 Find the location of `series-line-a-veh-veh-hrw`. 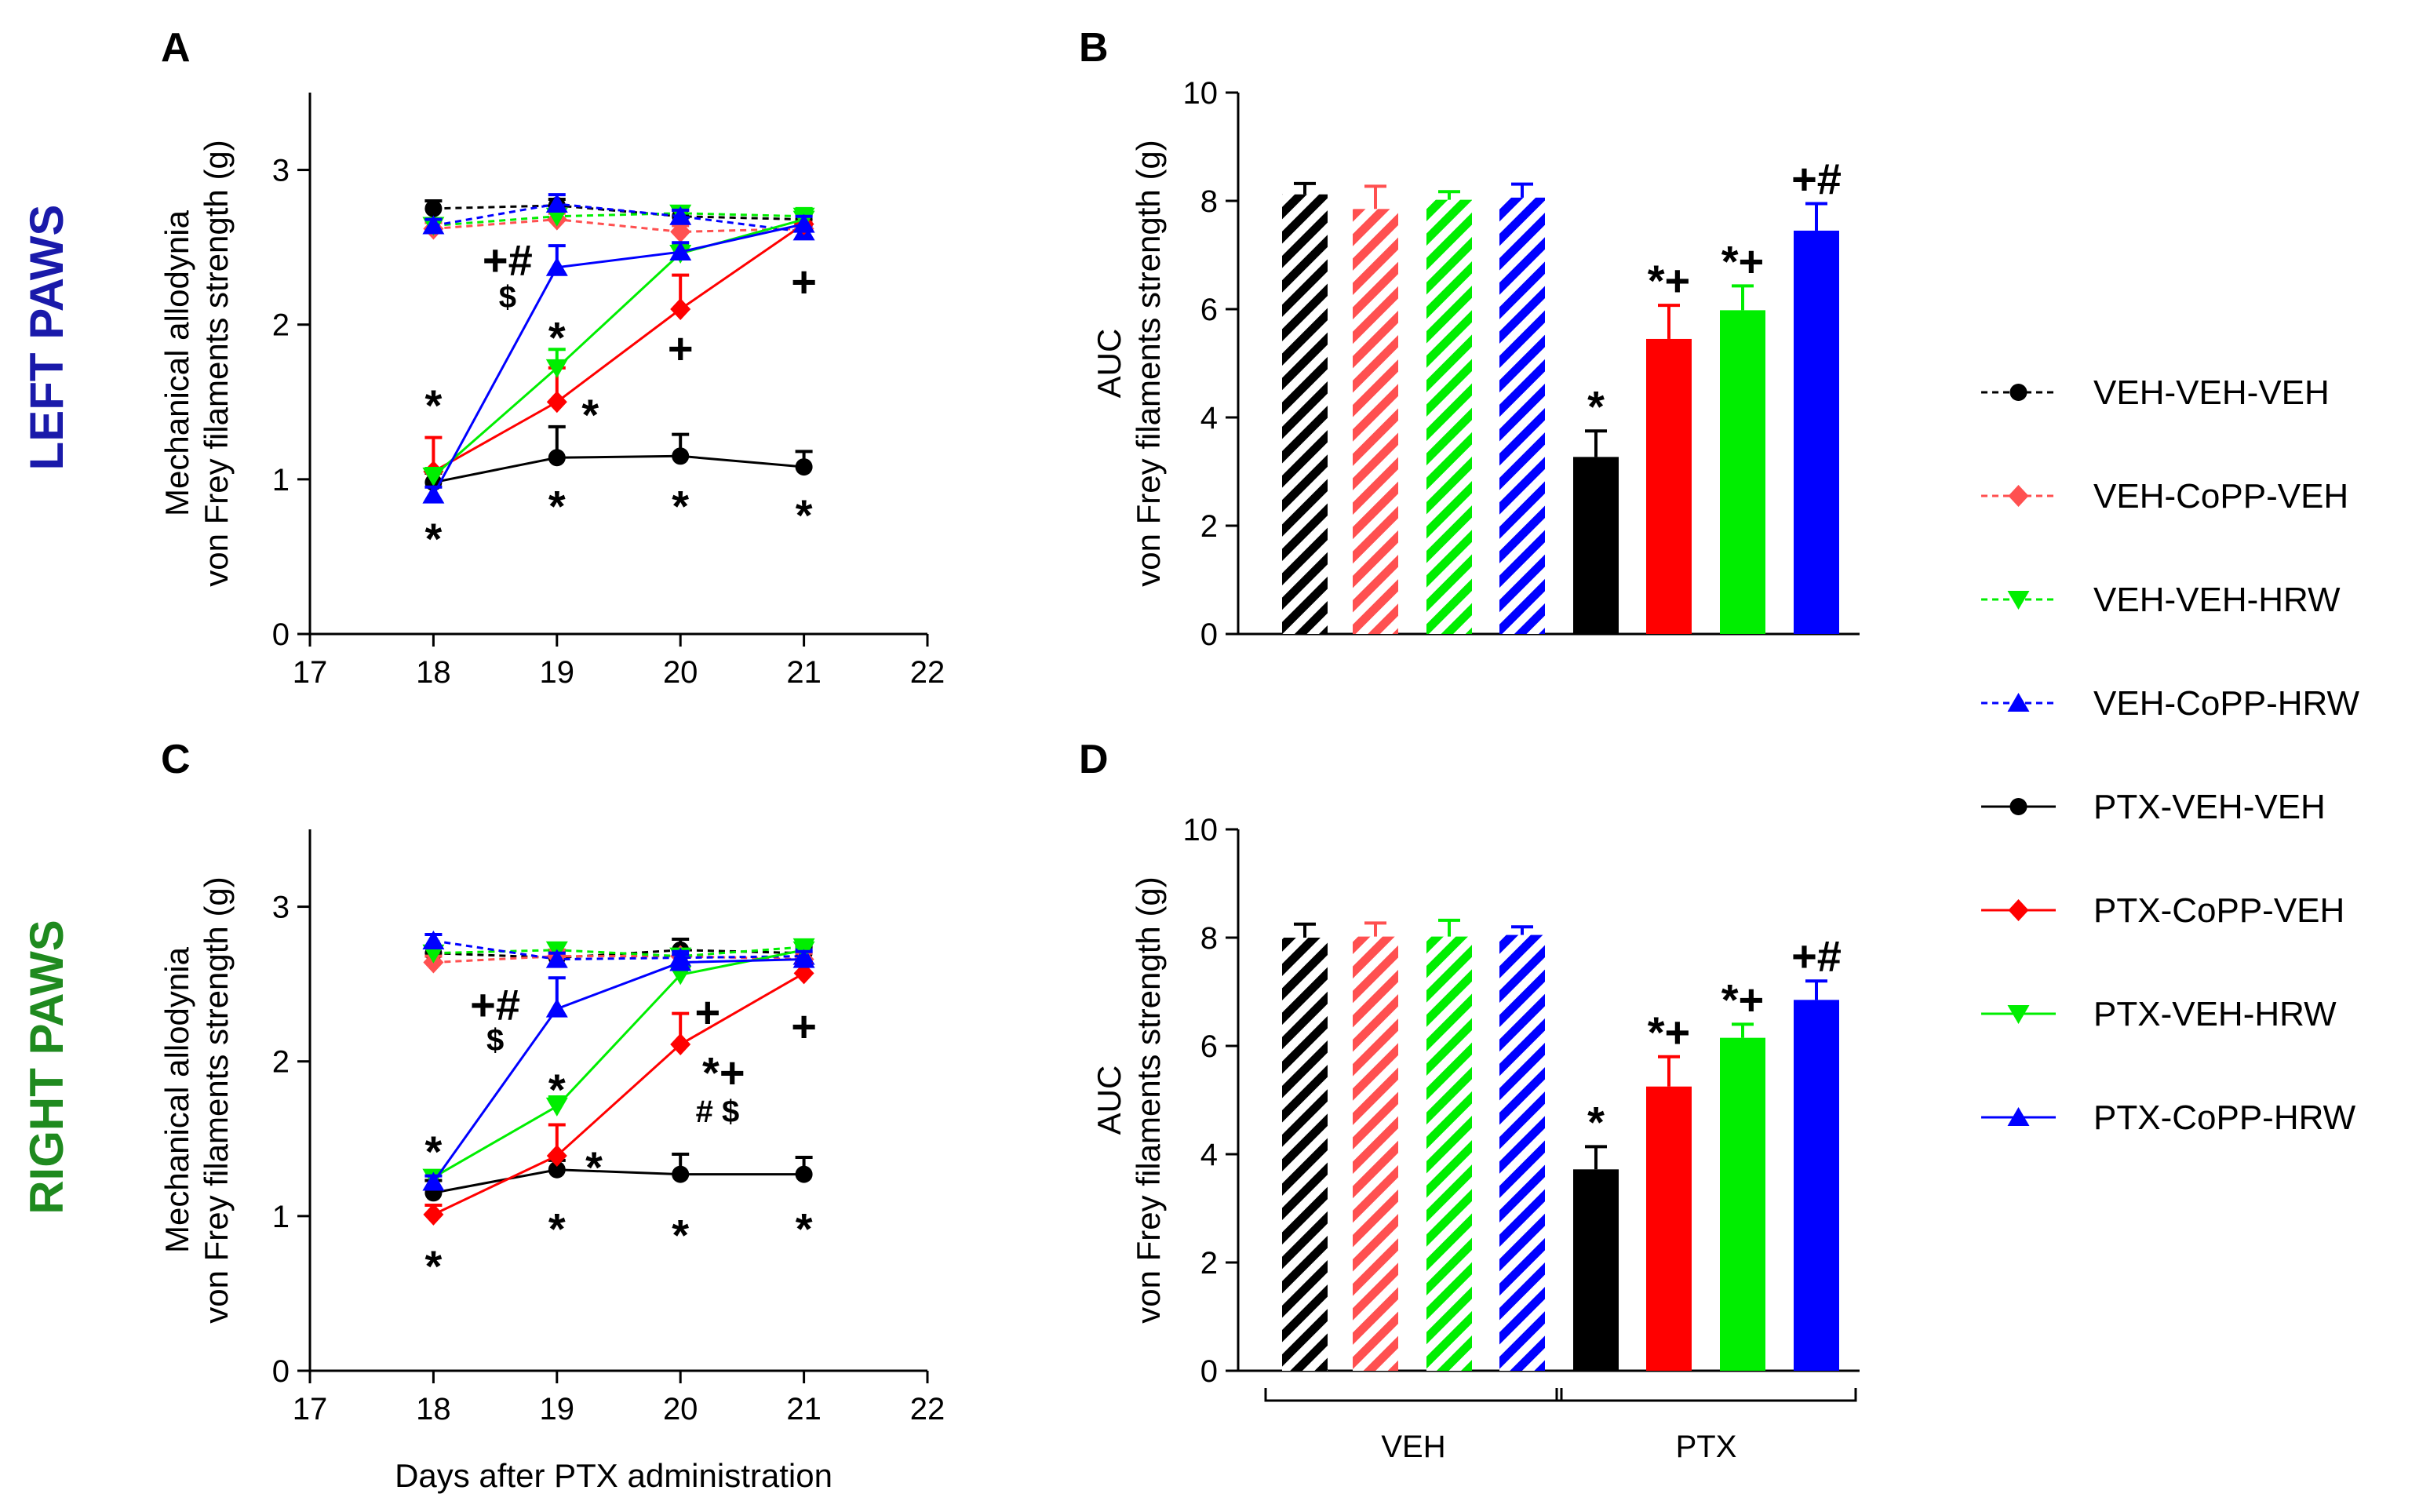

series-line-a-veh-veh-hrw is located at coordinates (618, 220).